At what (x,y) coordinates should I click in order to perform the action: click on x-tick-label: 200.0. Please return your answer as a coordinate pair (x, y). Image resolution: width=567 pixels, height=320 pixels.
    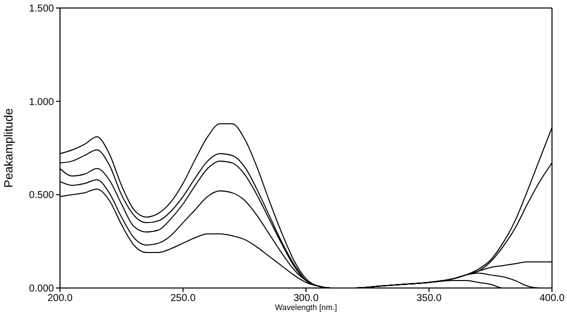
    Looking at the image, I should click on (60, 298).